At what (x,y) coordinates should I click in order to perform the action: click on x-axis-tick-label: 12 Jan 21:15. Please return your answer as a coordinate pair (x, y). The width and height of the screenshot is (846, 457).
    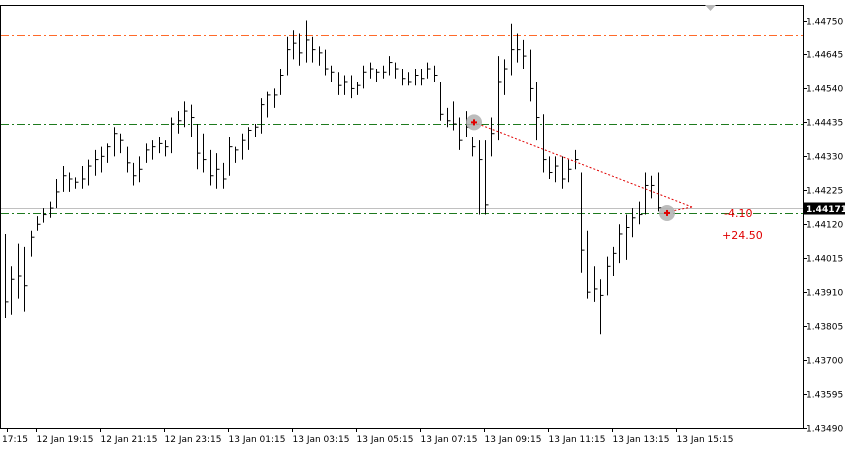
    Looking at the image, I should click on (129, 440).